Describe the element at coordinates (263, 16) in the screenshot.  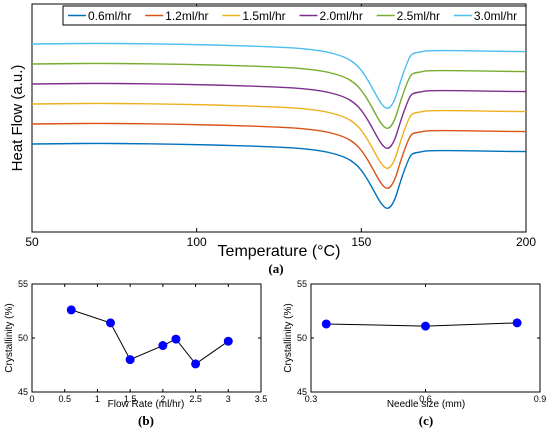
I see `legend-label: 1.5ml/hr` at that location.